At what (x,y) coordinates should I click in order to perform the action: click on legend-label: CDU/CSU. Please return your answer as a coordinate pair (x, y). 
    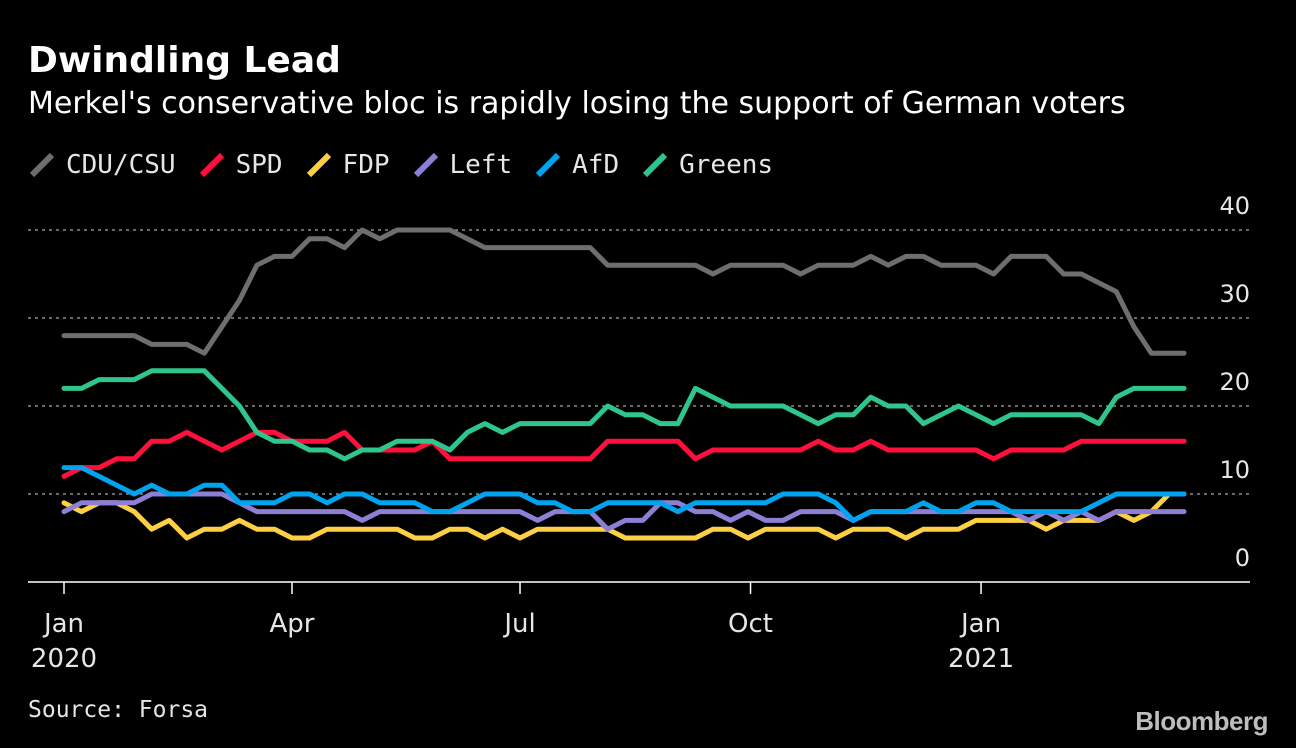
    Looking at the image, I should click on (121, 165).